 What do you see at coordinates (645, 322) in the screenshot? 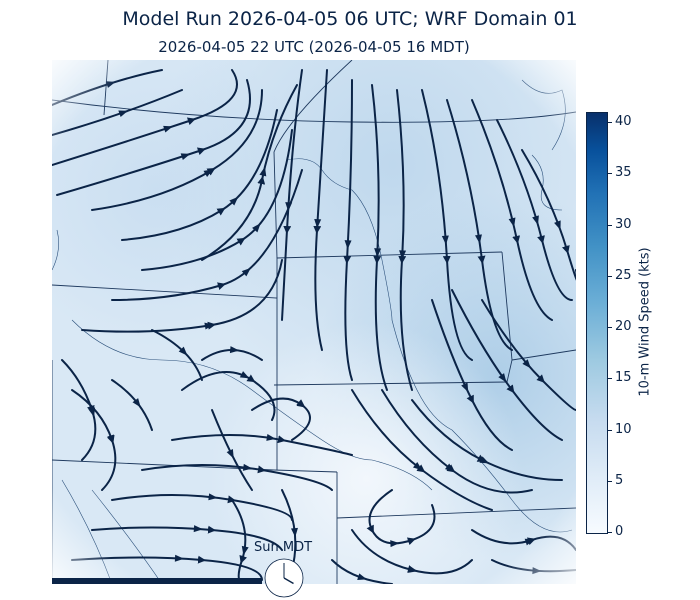
I see `colorbar-label: 10-m Wind Speed (kts)` at bounding box center [645, 322].